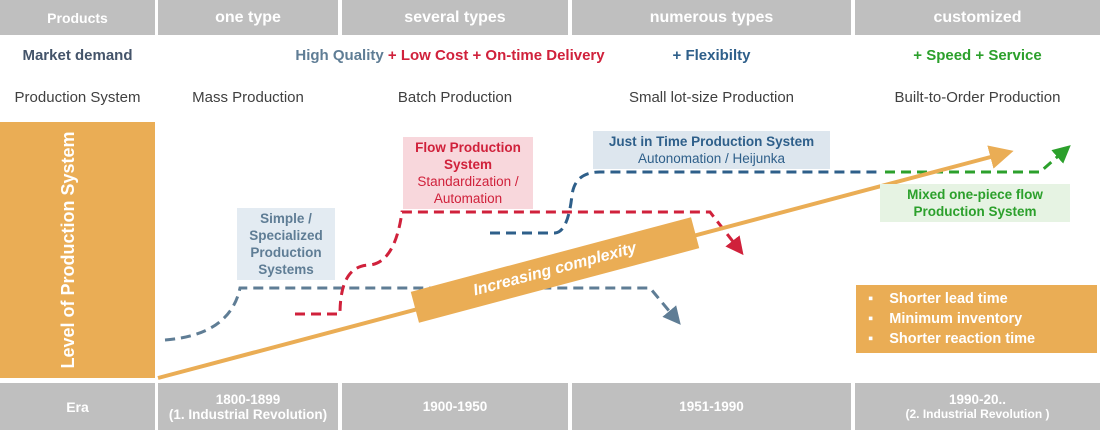 This screenshot has width=1100, height=433. What do you see at coordinates (248, 399) in the screenshot?
I see `era-years: 1800-1899` at bounding box center [248, 399].